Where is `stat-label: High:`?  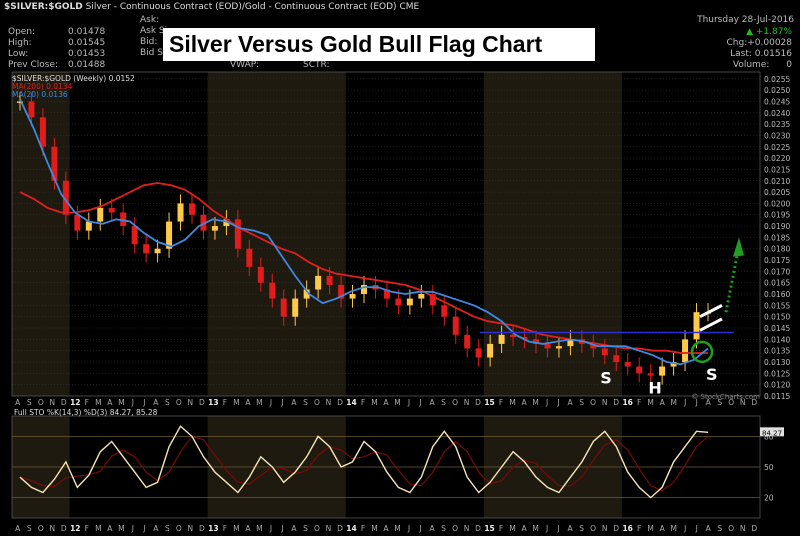
stat-label: High: is located at coordinates (20, 43).